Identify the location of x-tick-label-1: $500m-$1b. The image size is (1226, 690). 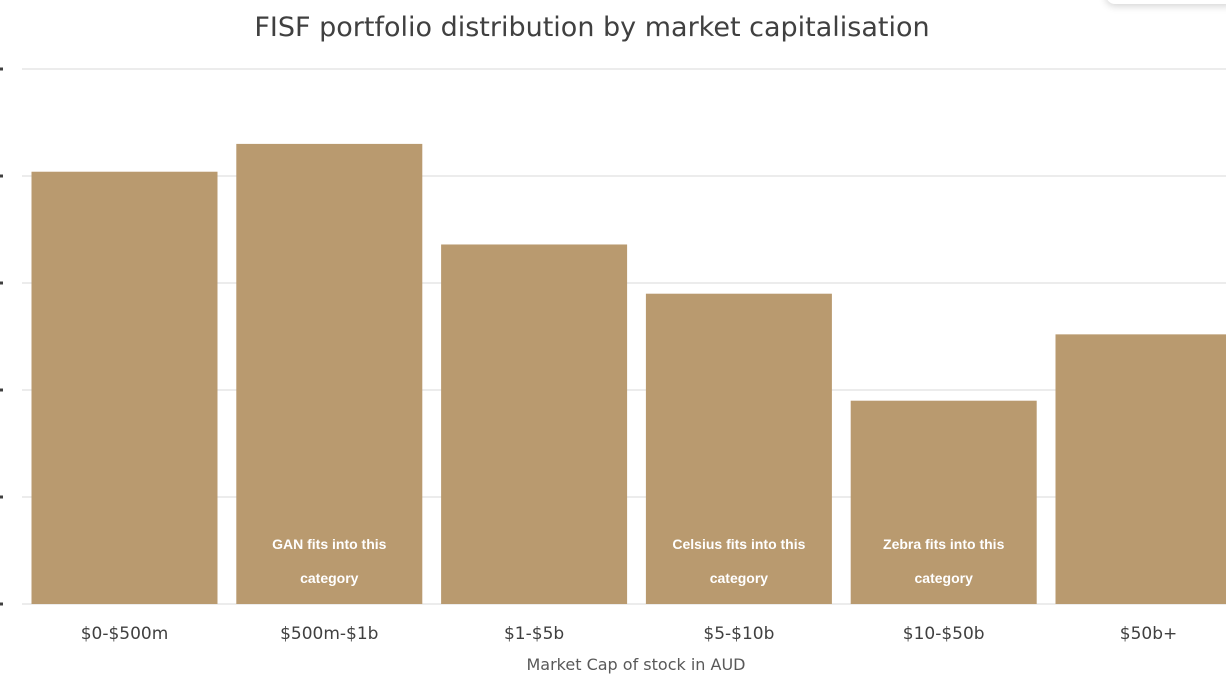
(329, 634).